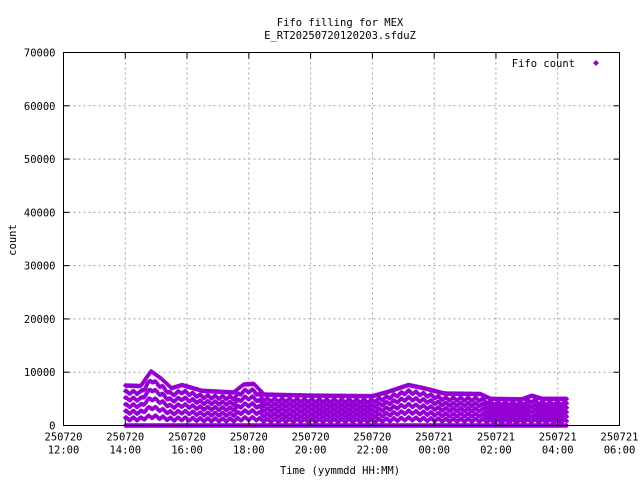  I want to click on y-tick-label: 0, so click(52, 427).